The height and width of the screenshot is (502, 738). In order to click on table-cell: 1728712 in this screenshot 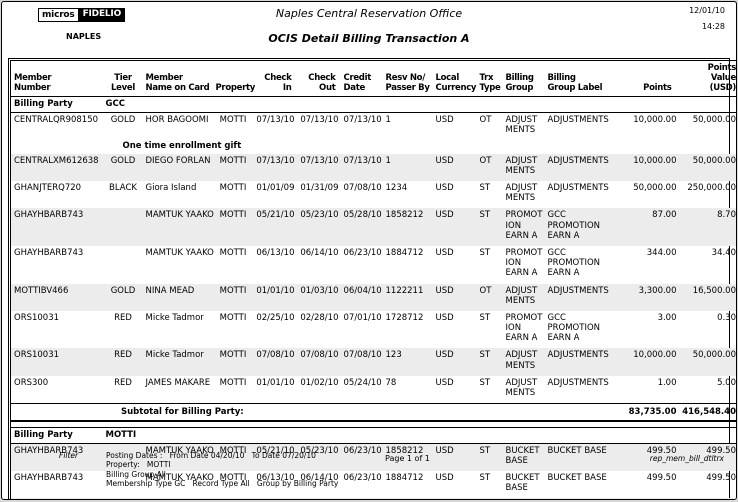, I will do `click(408, 498)`.